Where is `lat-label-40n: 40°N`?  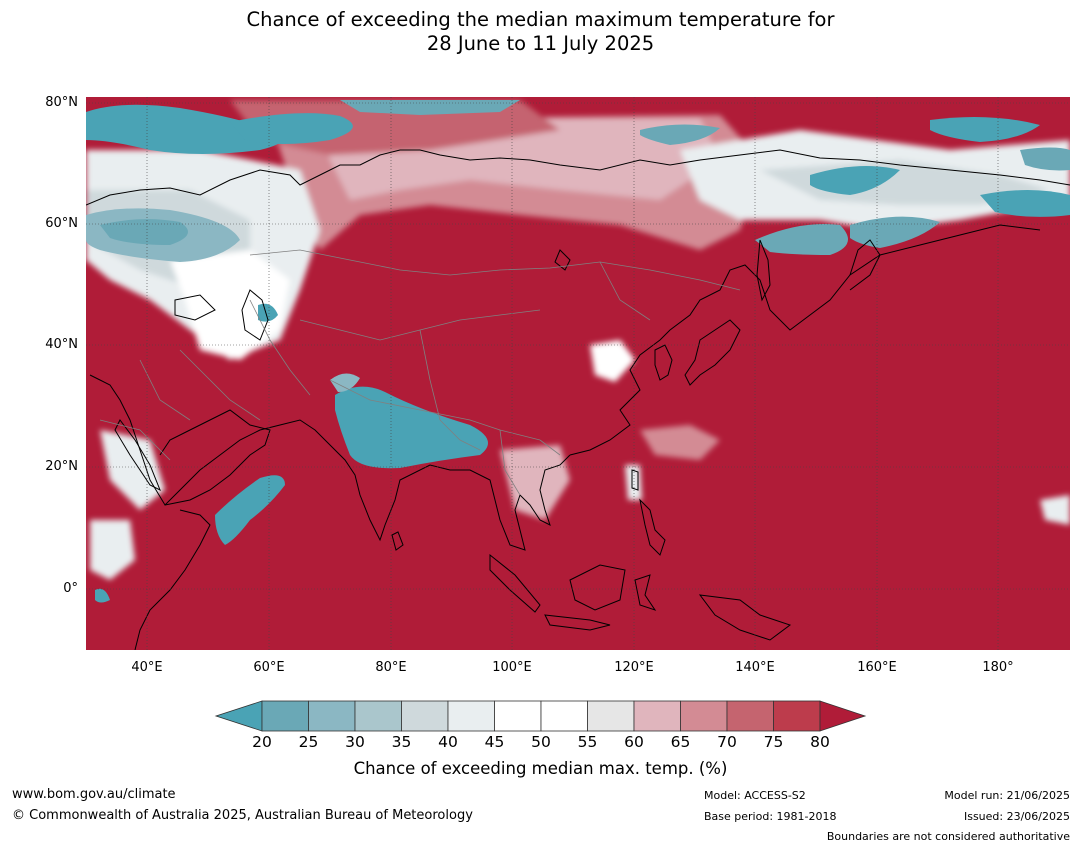 lat-label-40n: 40°N is located at coordinates (61, 344).